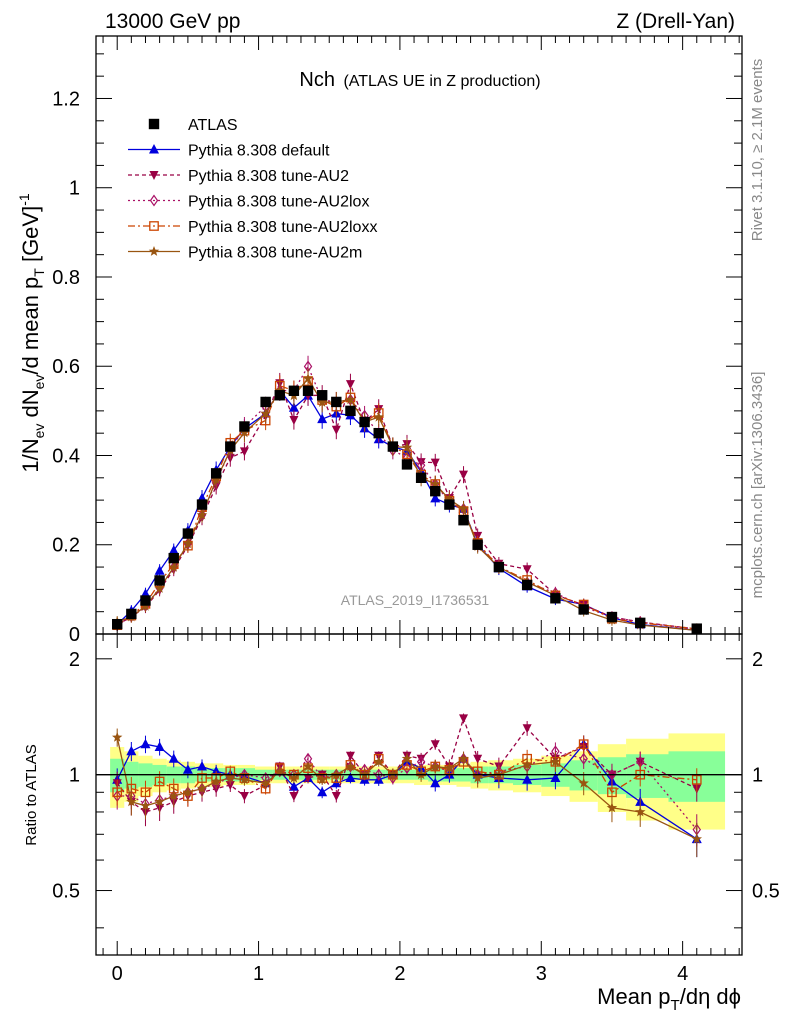 The height and width of the screenshot is (1029, 786). I want to click on x-tick-label: 0, so click(117, 974).